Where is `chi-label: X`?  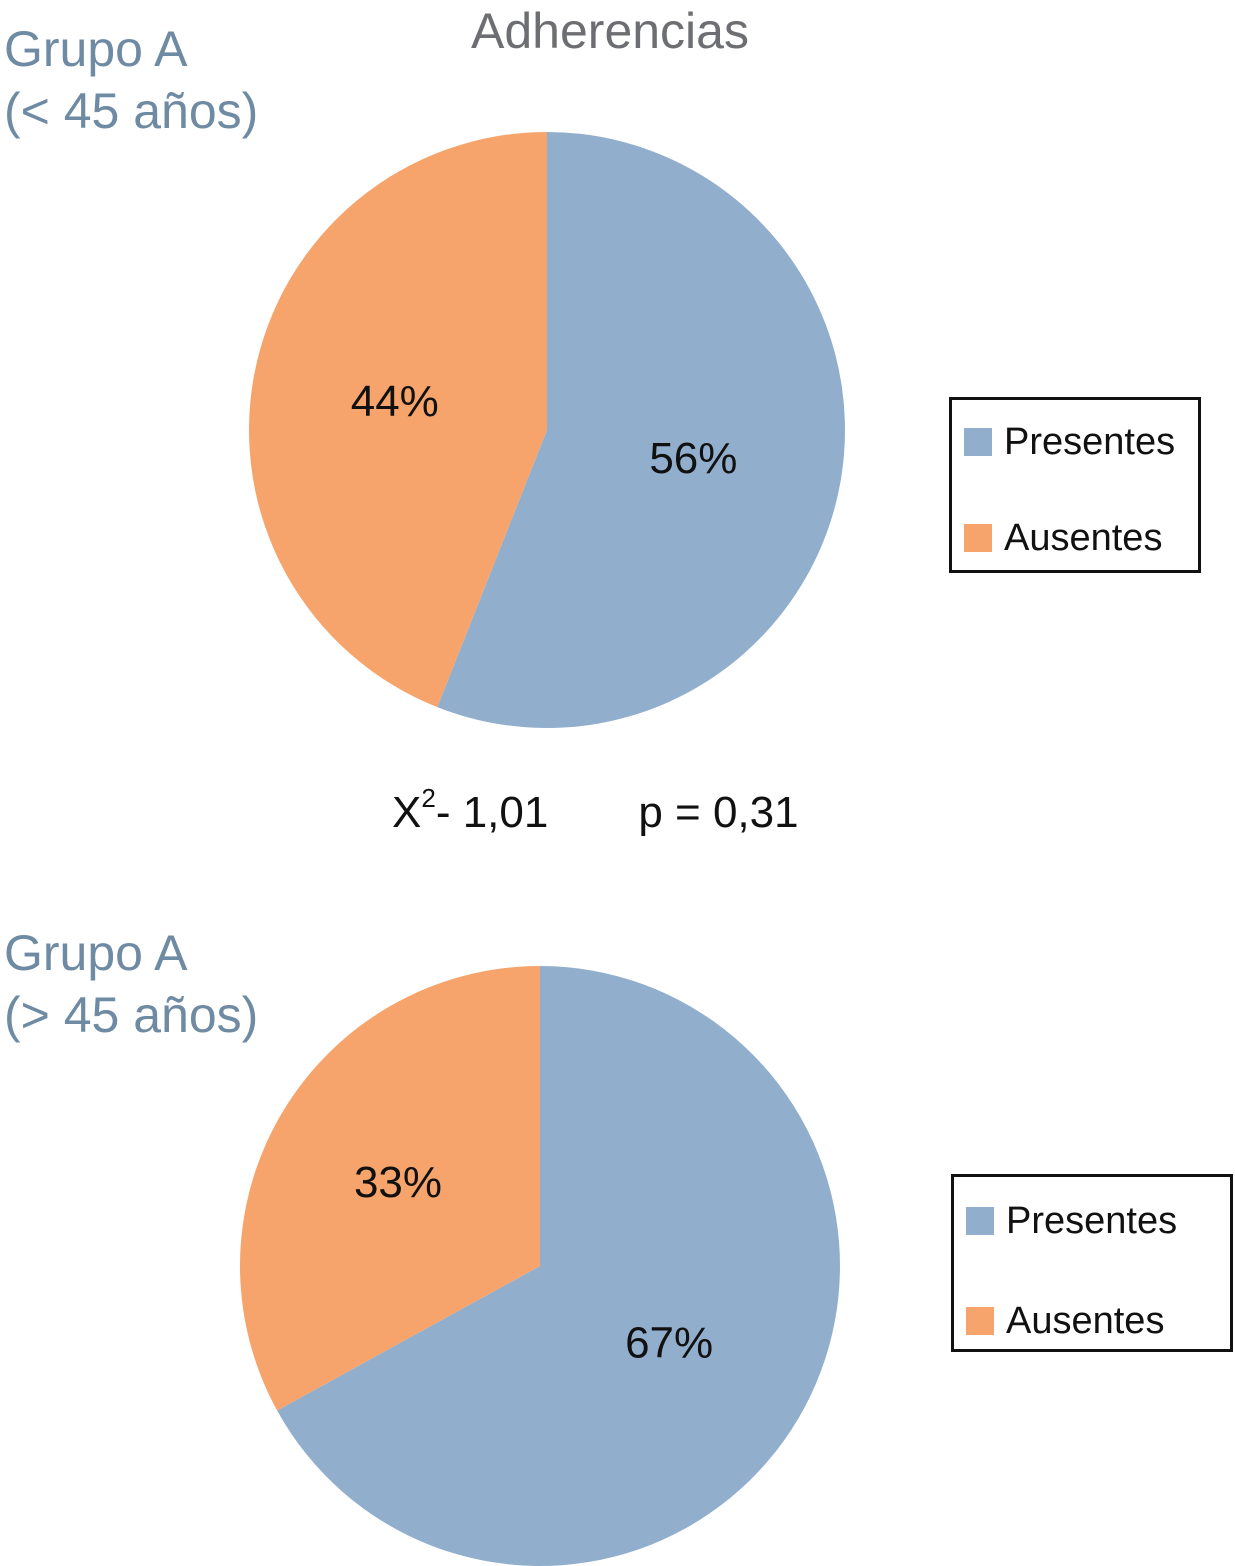 chi-label: X is located at coordinates (407, 812).